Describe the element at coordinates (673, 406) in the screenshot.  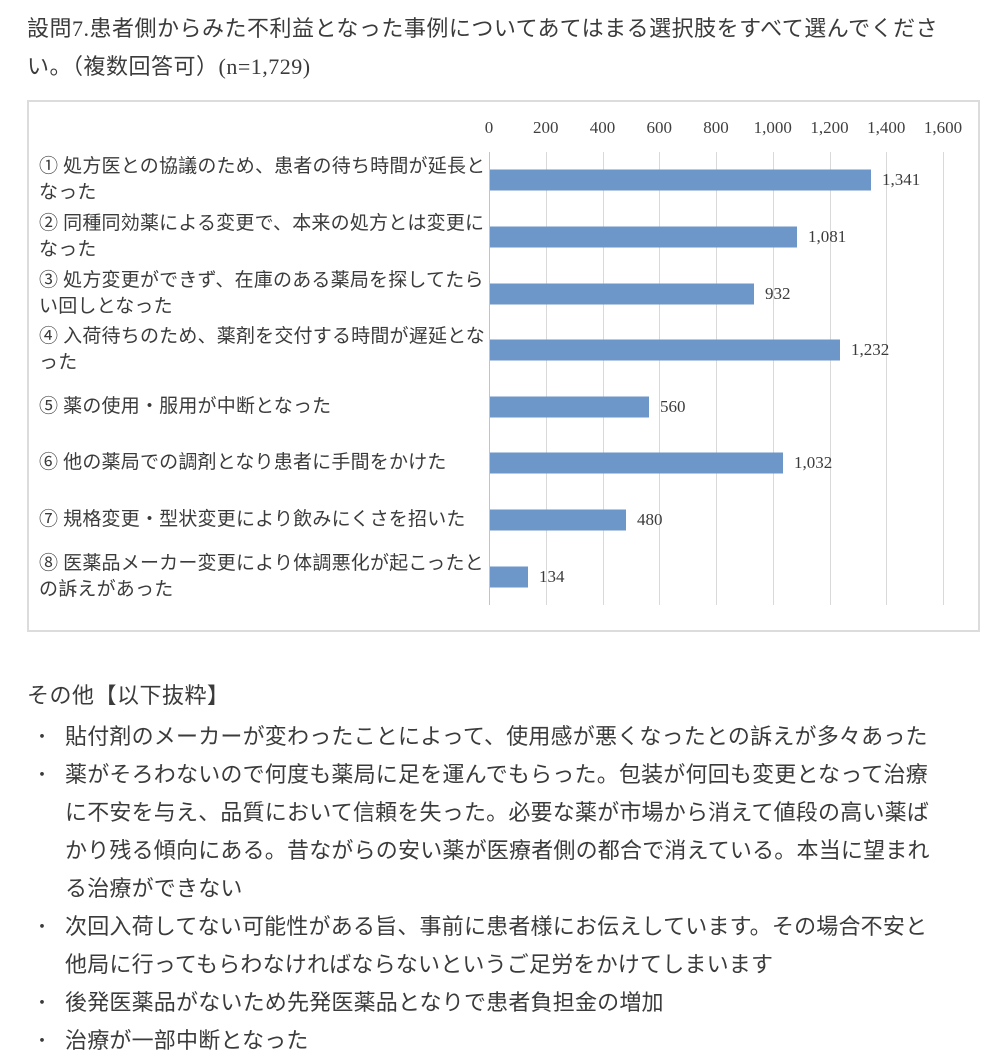
I see `value-label: 560` at that location.